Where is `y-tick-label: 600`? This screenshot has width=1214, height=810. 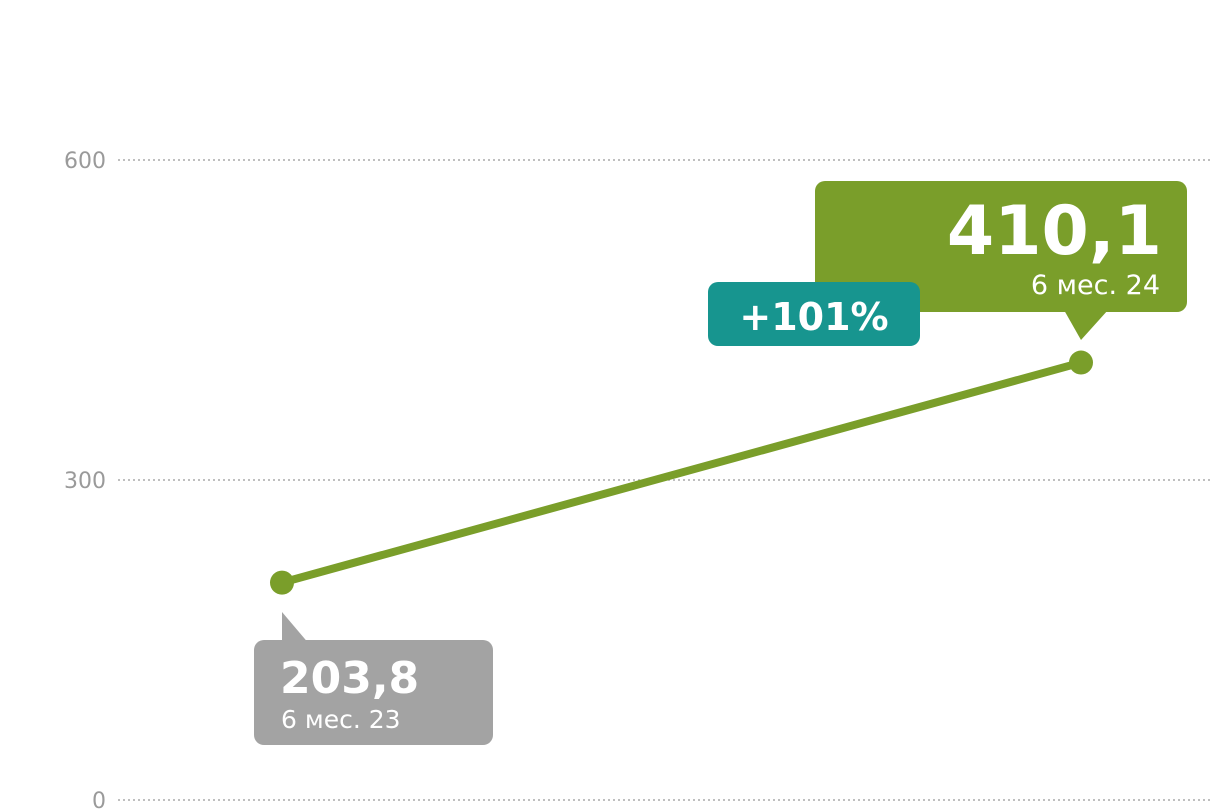 y-tick-label: 600 is located at coordinates (85, 161).